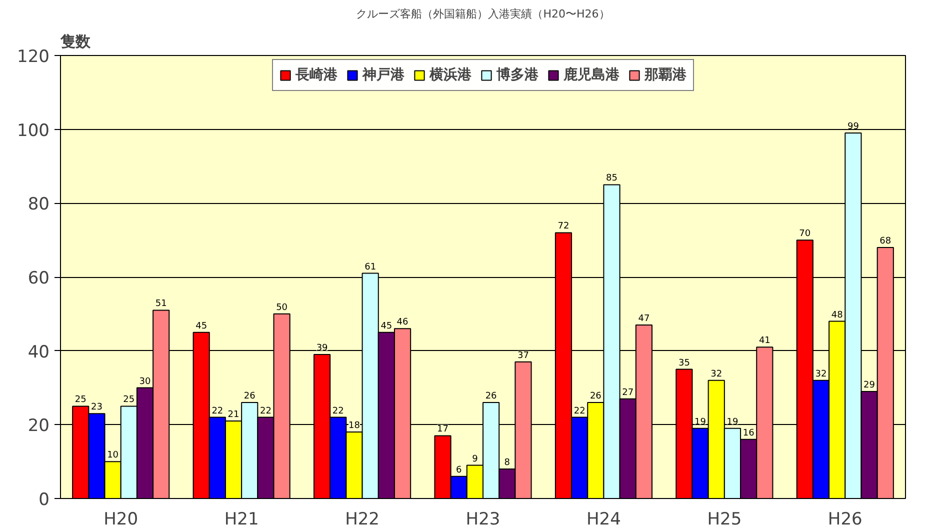 The width and height of the screenshot is (925, 532). What do you see at coordinates (39, 426) in the screenshot?
I see `y-tick-label: 20` at bounding box center [39, 426].